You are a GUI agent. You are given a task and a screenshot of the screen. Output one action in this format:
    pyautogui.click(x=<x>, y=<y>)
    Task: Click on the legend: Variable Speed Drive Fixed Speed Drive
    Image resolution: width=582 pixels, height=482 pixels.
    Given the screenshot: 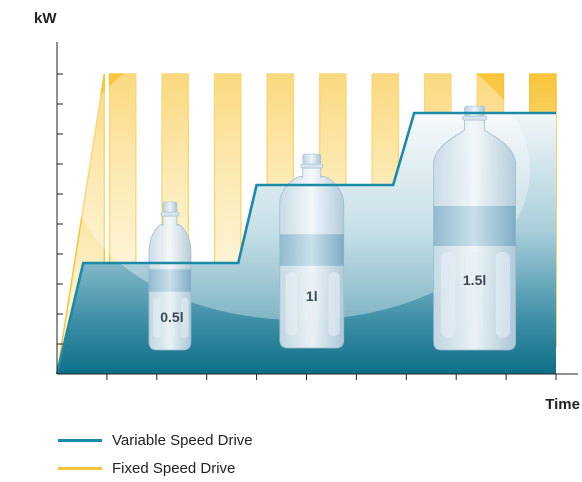 What is the action you would take?
    pyautogui.click(x=155, y=454)
    